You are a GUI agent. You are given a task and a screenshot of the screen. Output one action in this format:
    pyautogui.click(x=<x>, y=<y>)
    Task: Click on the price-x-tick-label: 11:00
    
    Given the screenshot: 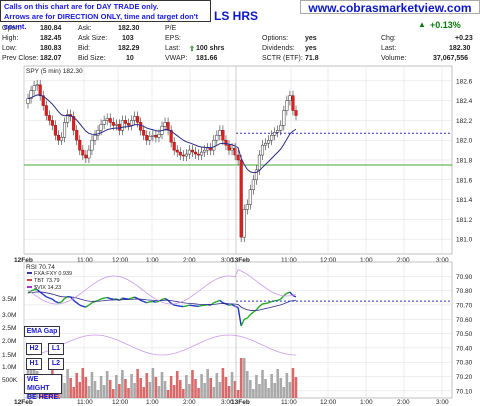 What is the action you would take?
    pyautogui.click(x=289, y=260)
    